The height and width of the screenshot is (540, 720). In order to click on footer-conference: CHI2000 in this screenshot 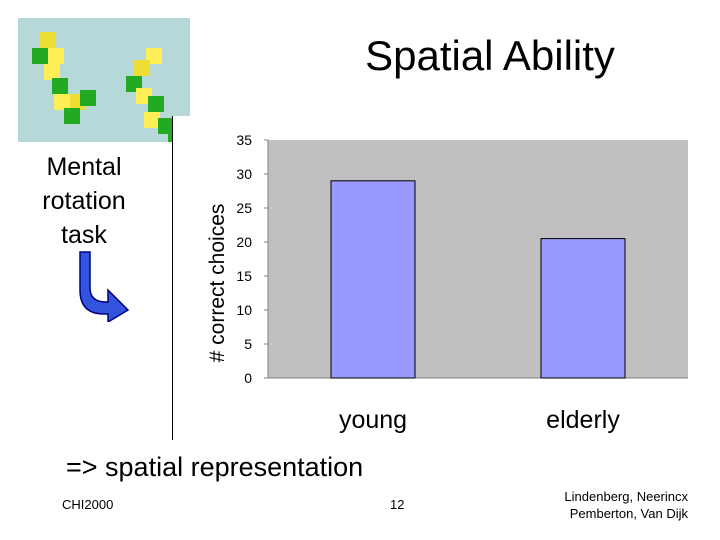, I will do `click(88, 504)`.